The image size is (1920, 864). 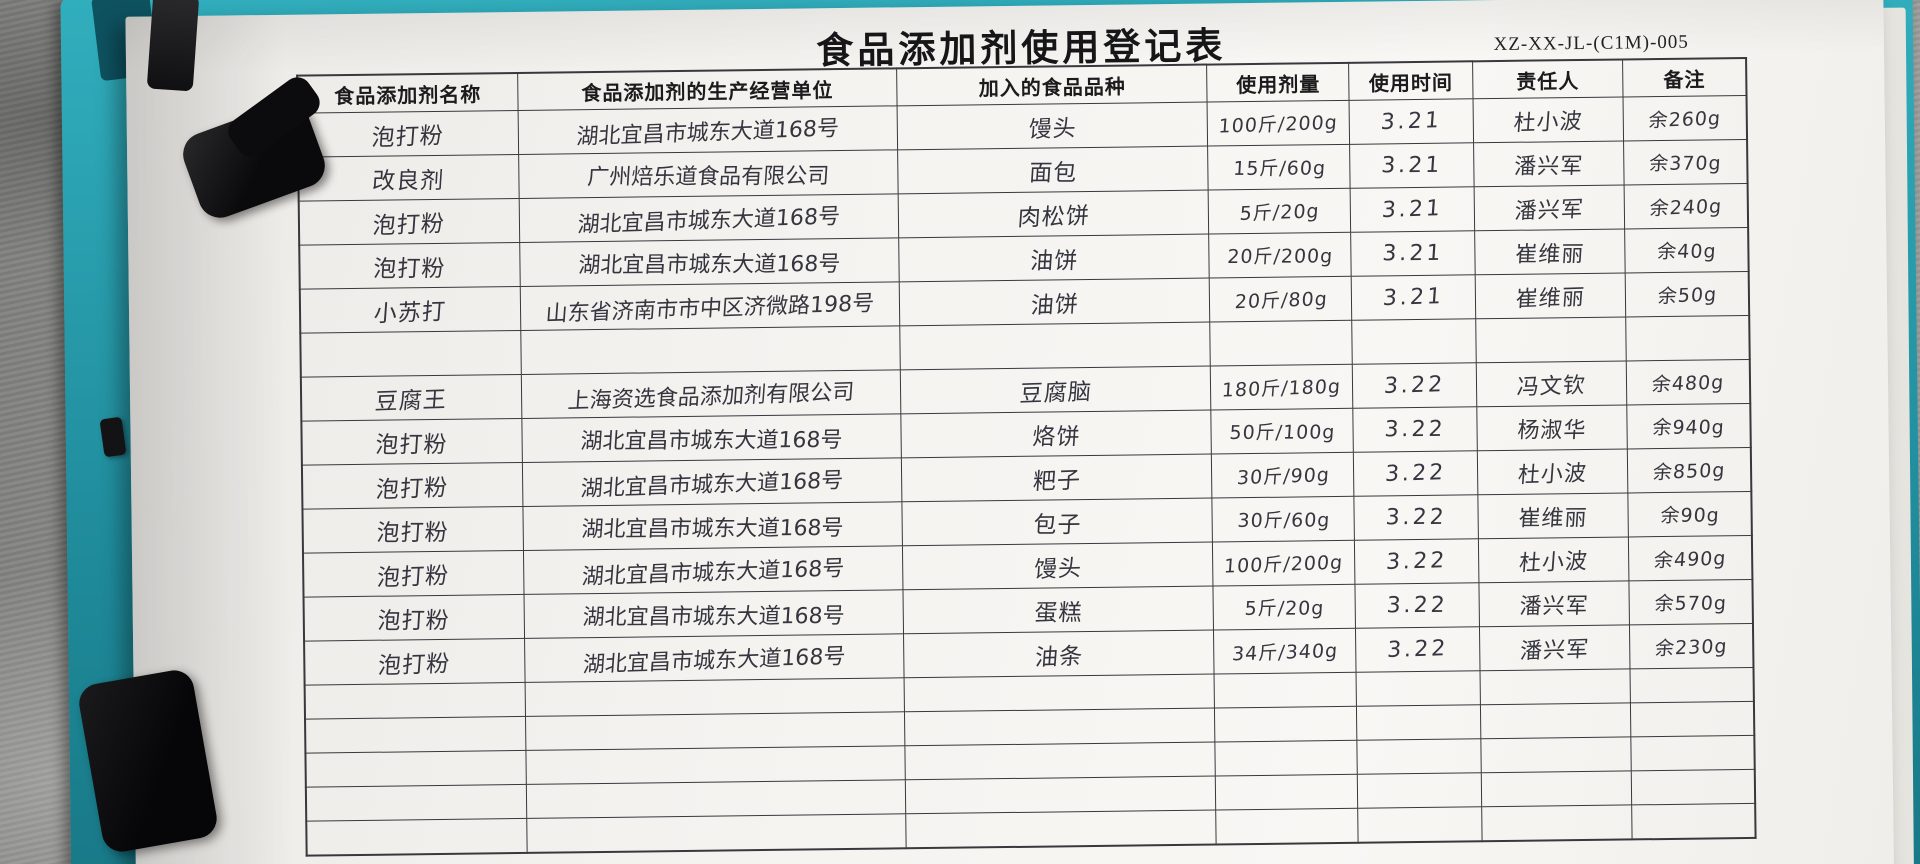 I want to click on clip-hinge-icon, so click(x=173, y=46).